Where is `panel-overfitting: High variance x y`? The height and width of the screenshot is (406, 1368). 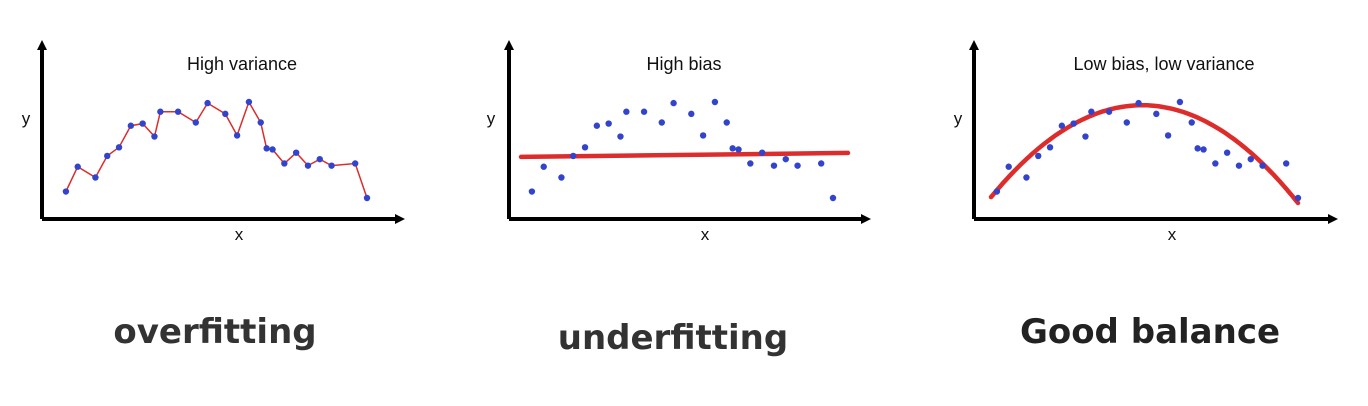 panel-overfitting: High variance x y is located at coordinates (213, 142).